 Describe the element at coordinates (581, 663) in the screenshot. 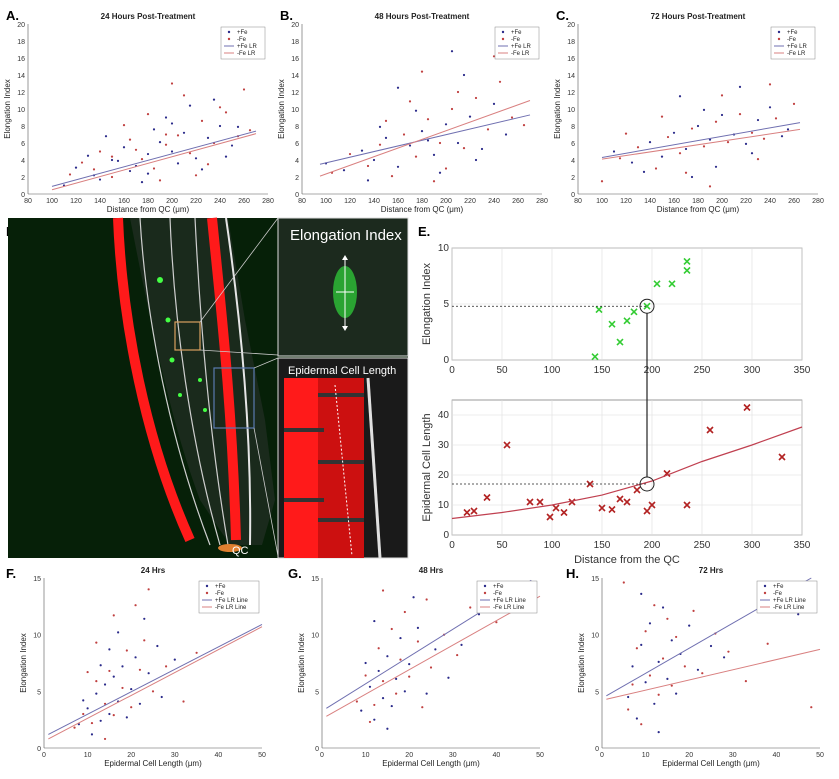

I see `y-axis-label: Elongation Index` at that location.